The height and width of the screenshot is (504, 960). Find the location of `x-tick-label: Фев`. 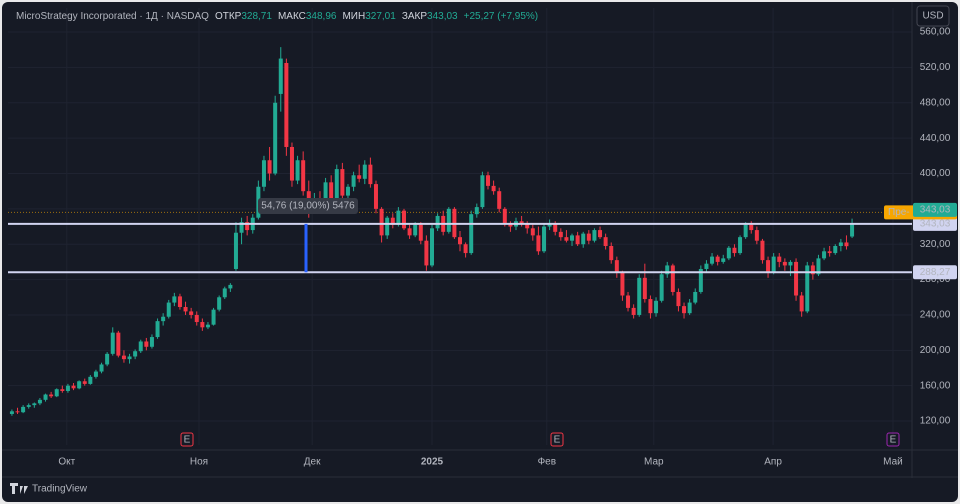

x-tick-label: Фев is located at coordinates (547, 462).